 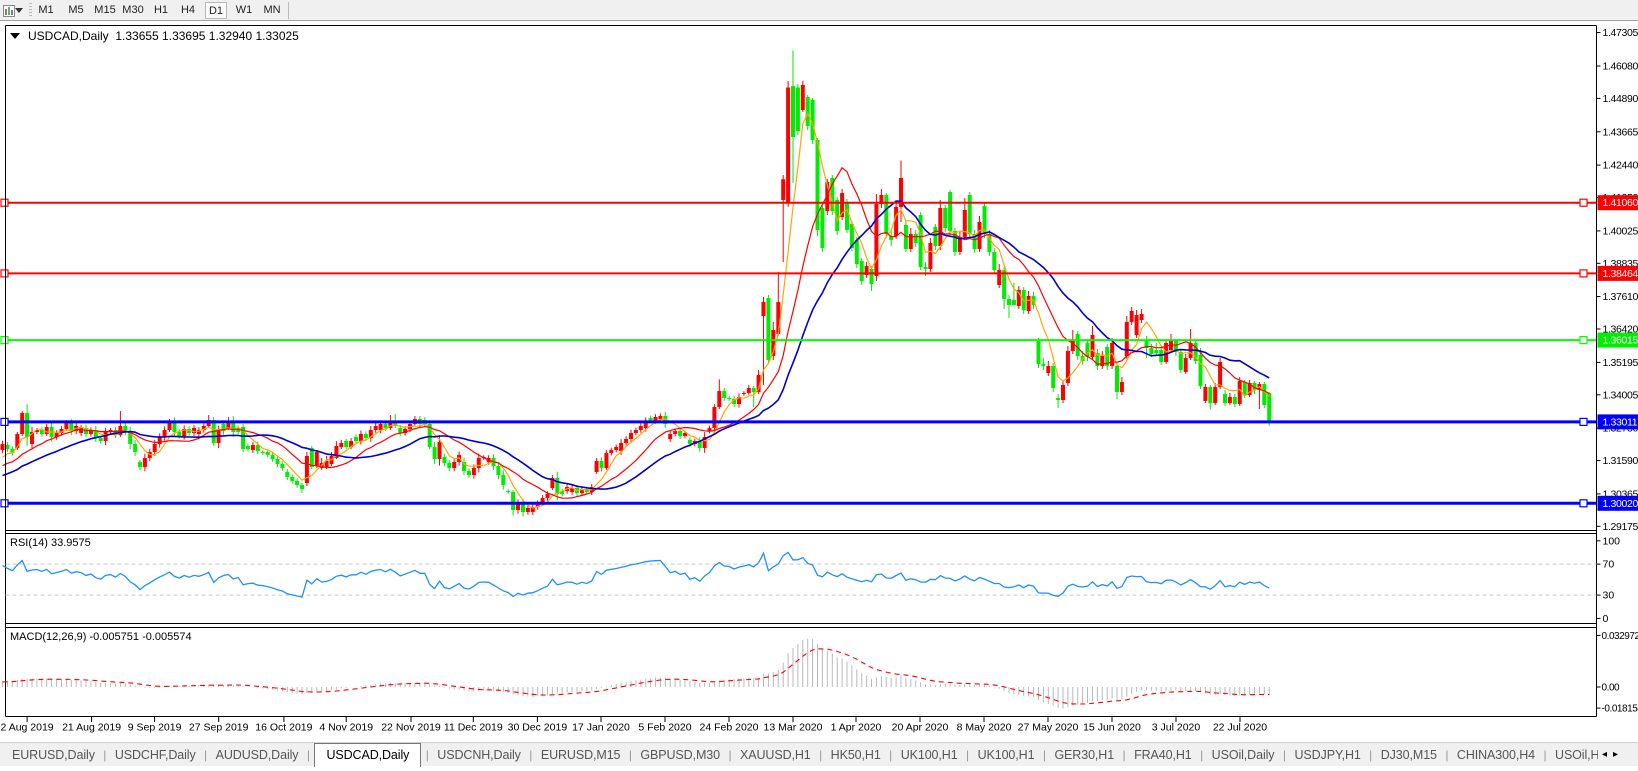 I want to click on svg-text: 3 Jul 2020, so click(x=1176, y=728).